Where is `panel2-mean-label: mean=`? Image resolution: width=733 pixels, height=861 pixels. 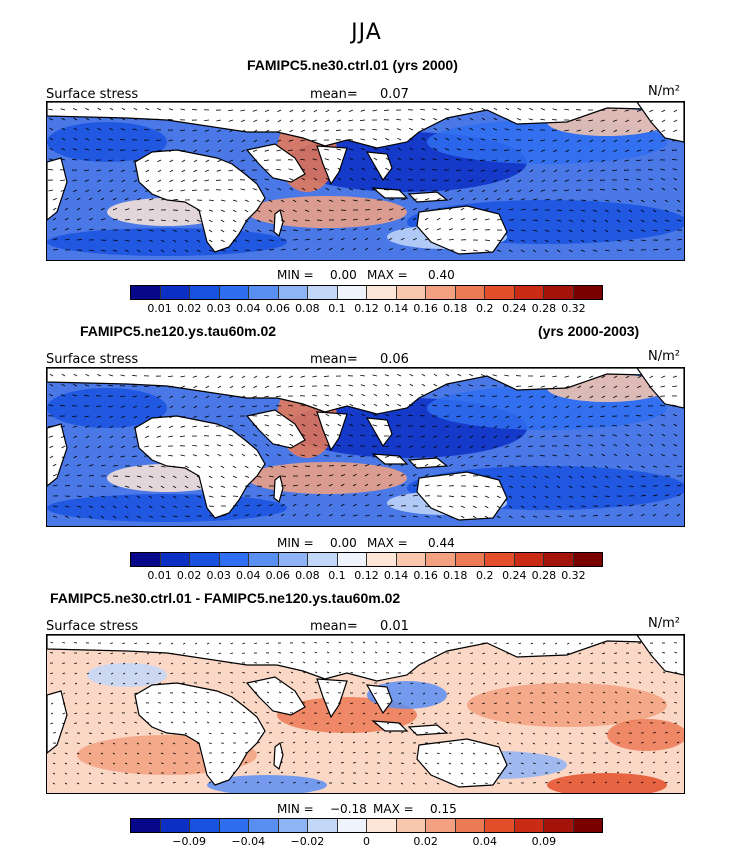 panel2-mean-label: mean= is located at coordinates (334, 359).